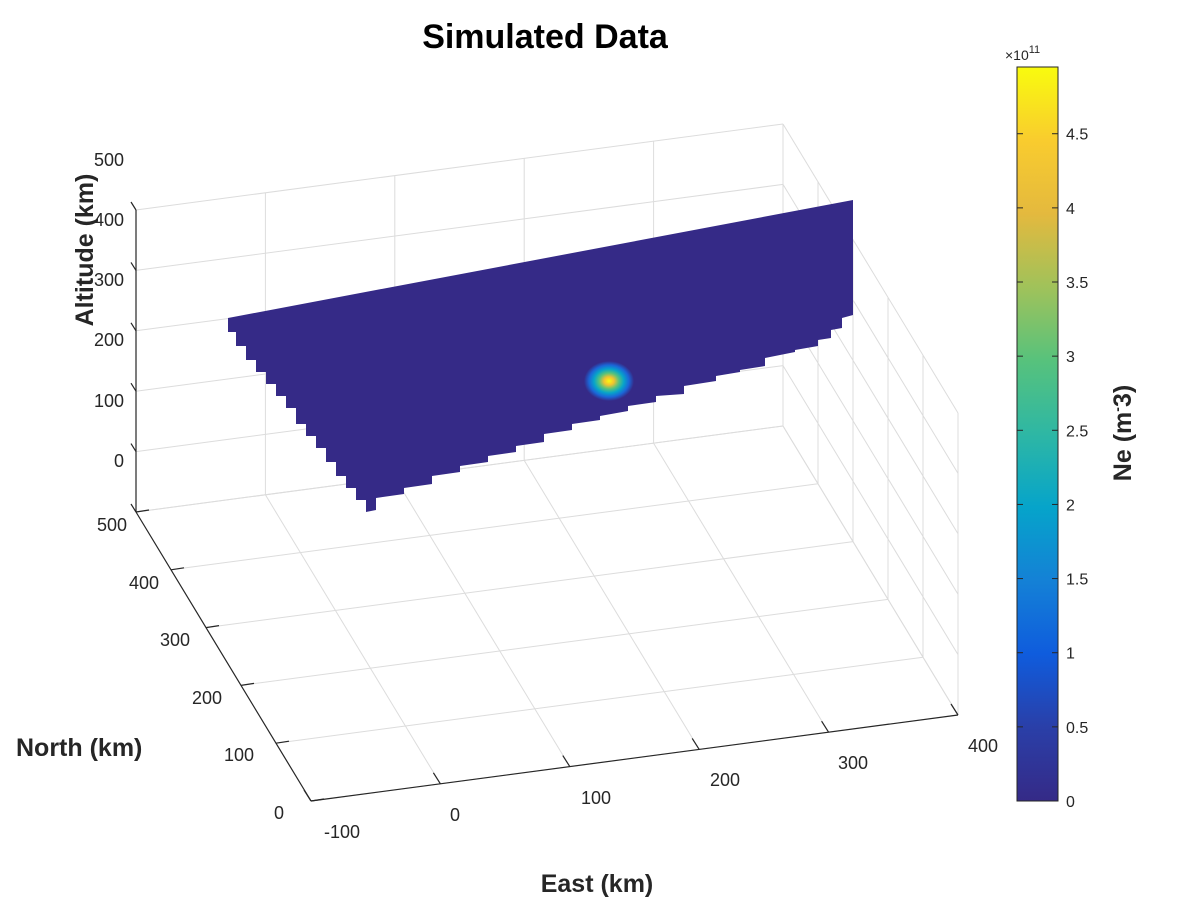 The image size is (1200, 900). What do you see at coordinates (634, 758) in the screenshot?
I see `east-axis-line` at bounding box center [634, 758].